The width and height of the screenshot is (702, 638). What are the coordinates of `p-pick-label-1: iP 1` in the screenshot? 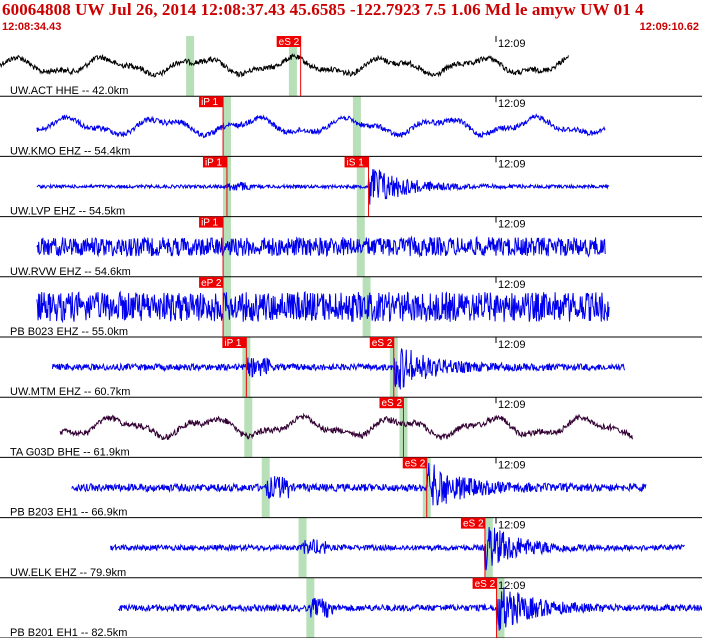 It's located at (209, 102).